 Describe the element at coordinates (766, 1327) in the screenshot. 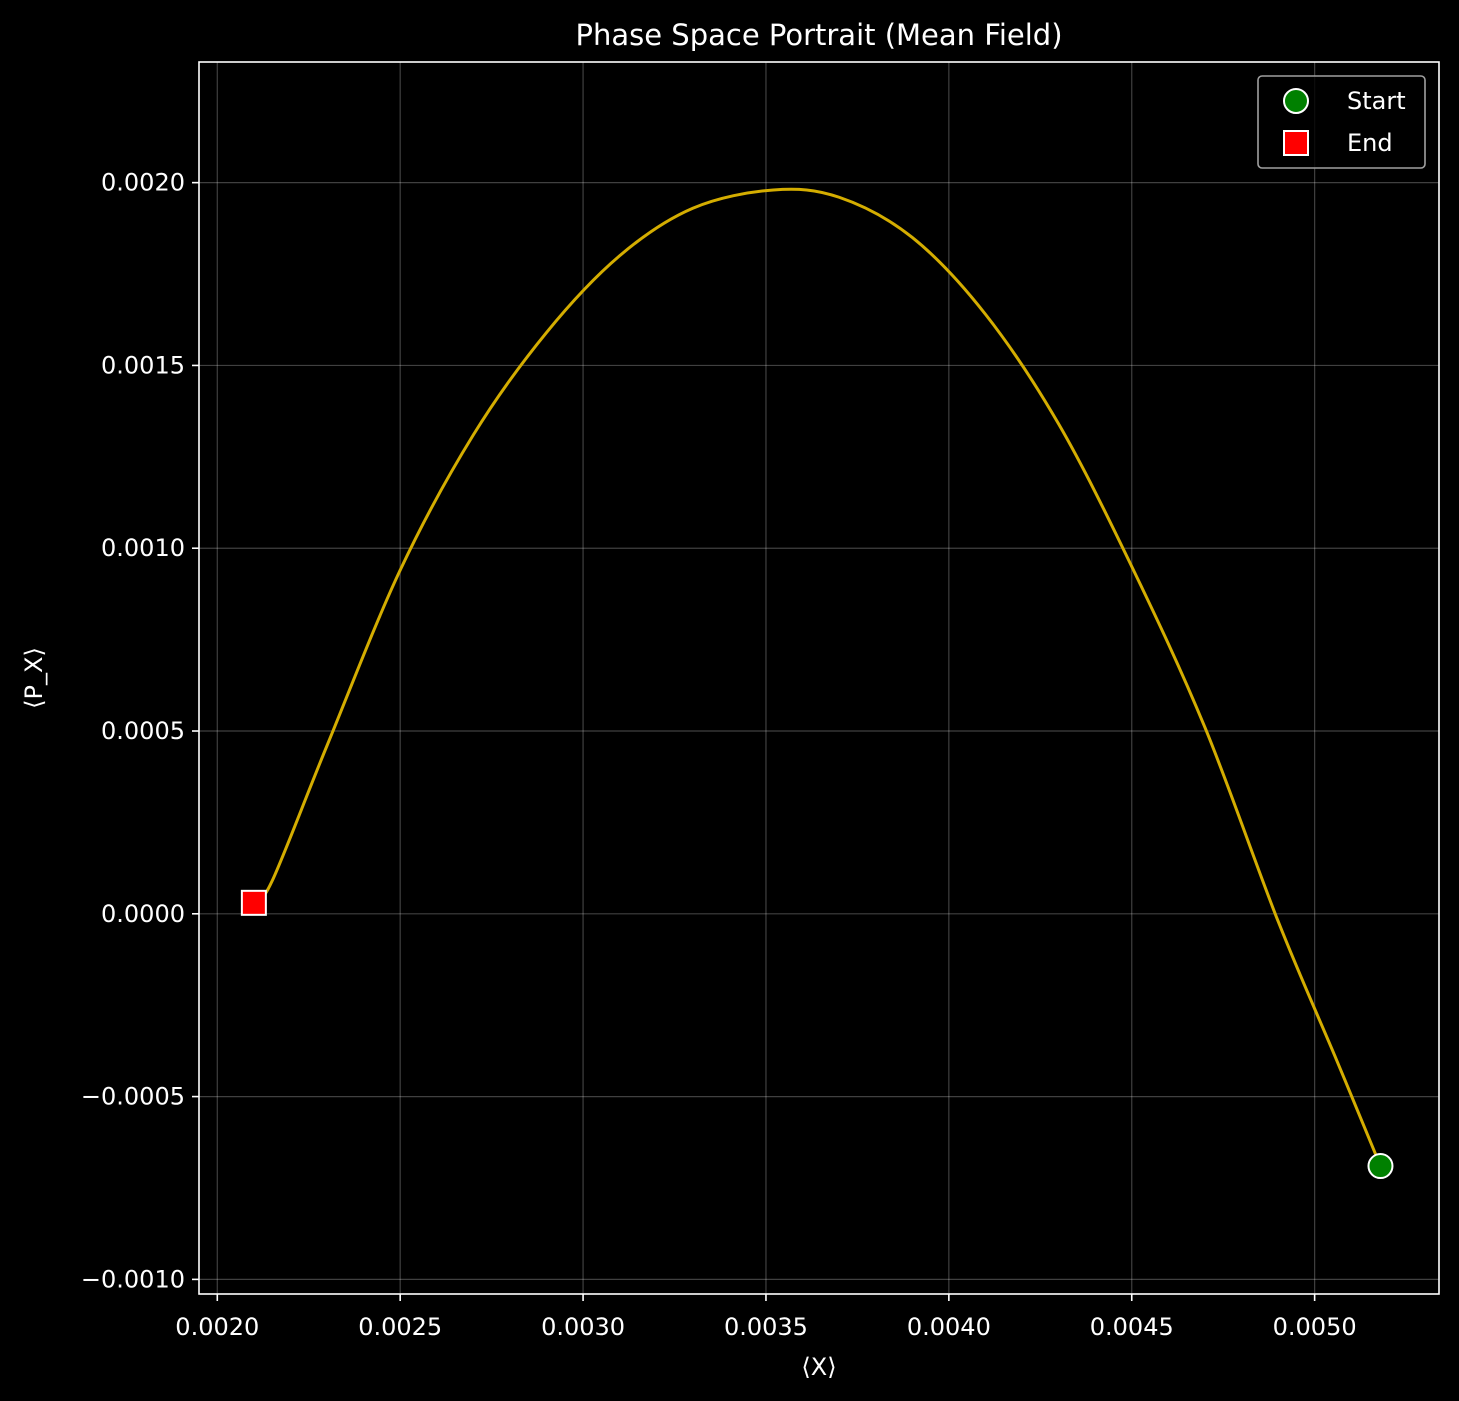

I see `x-tick-label: 0.0035` at that location.